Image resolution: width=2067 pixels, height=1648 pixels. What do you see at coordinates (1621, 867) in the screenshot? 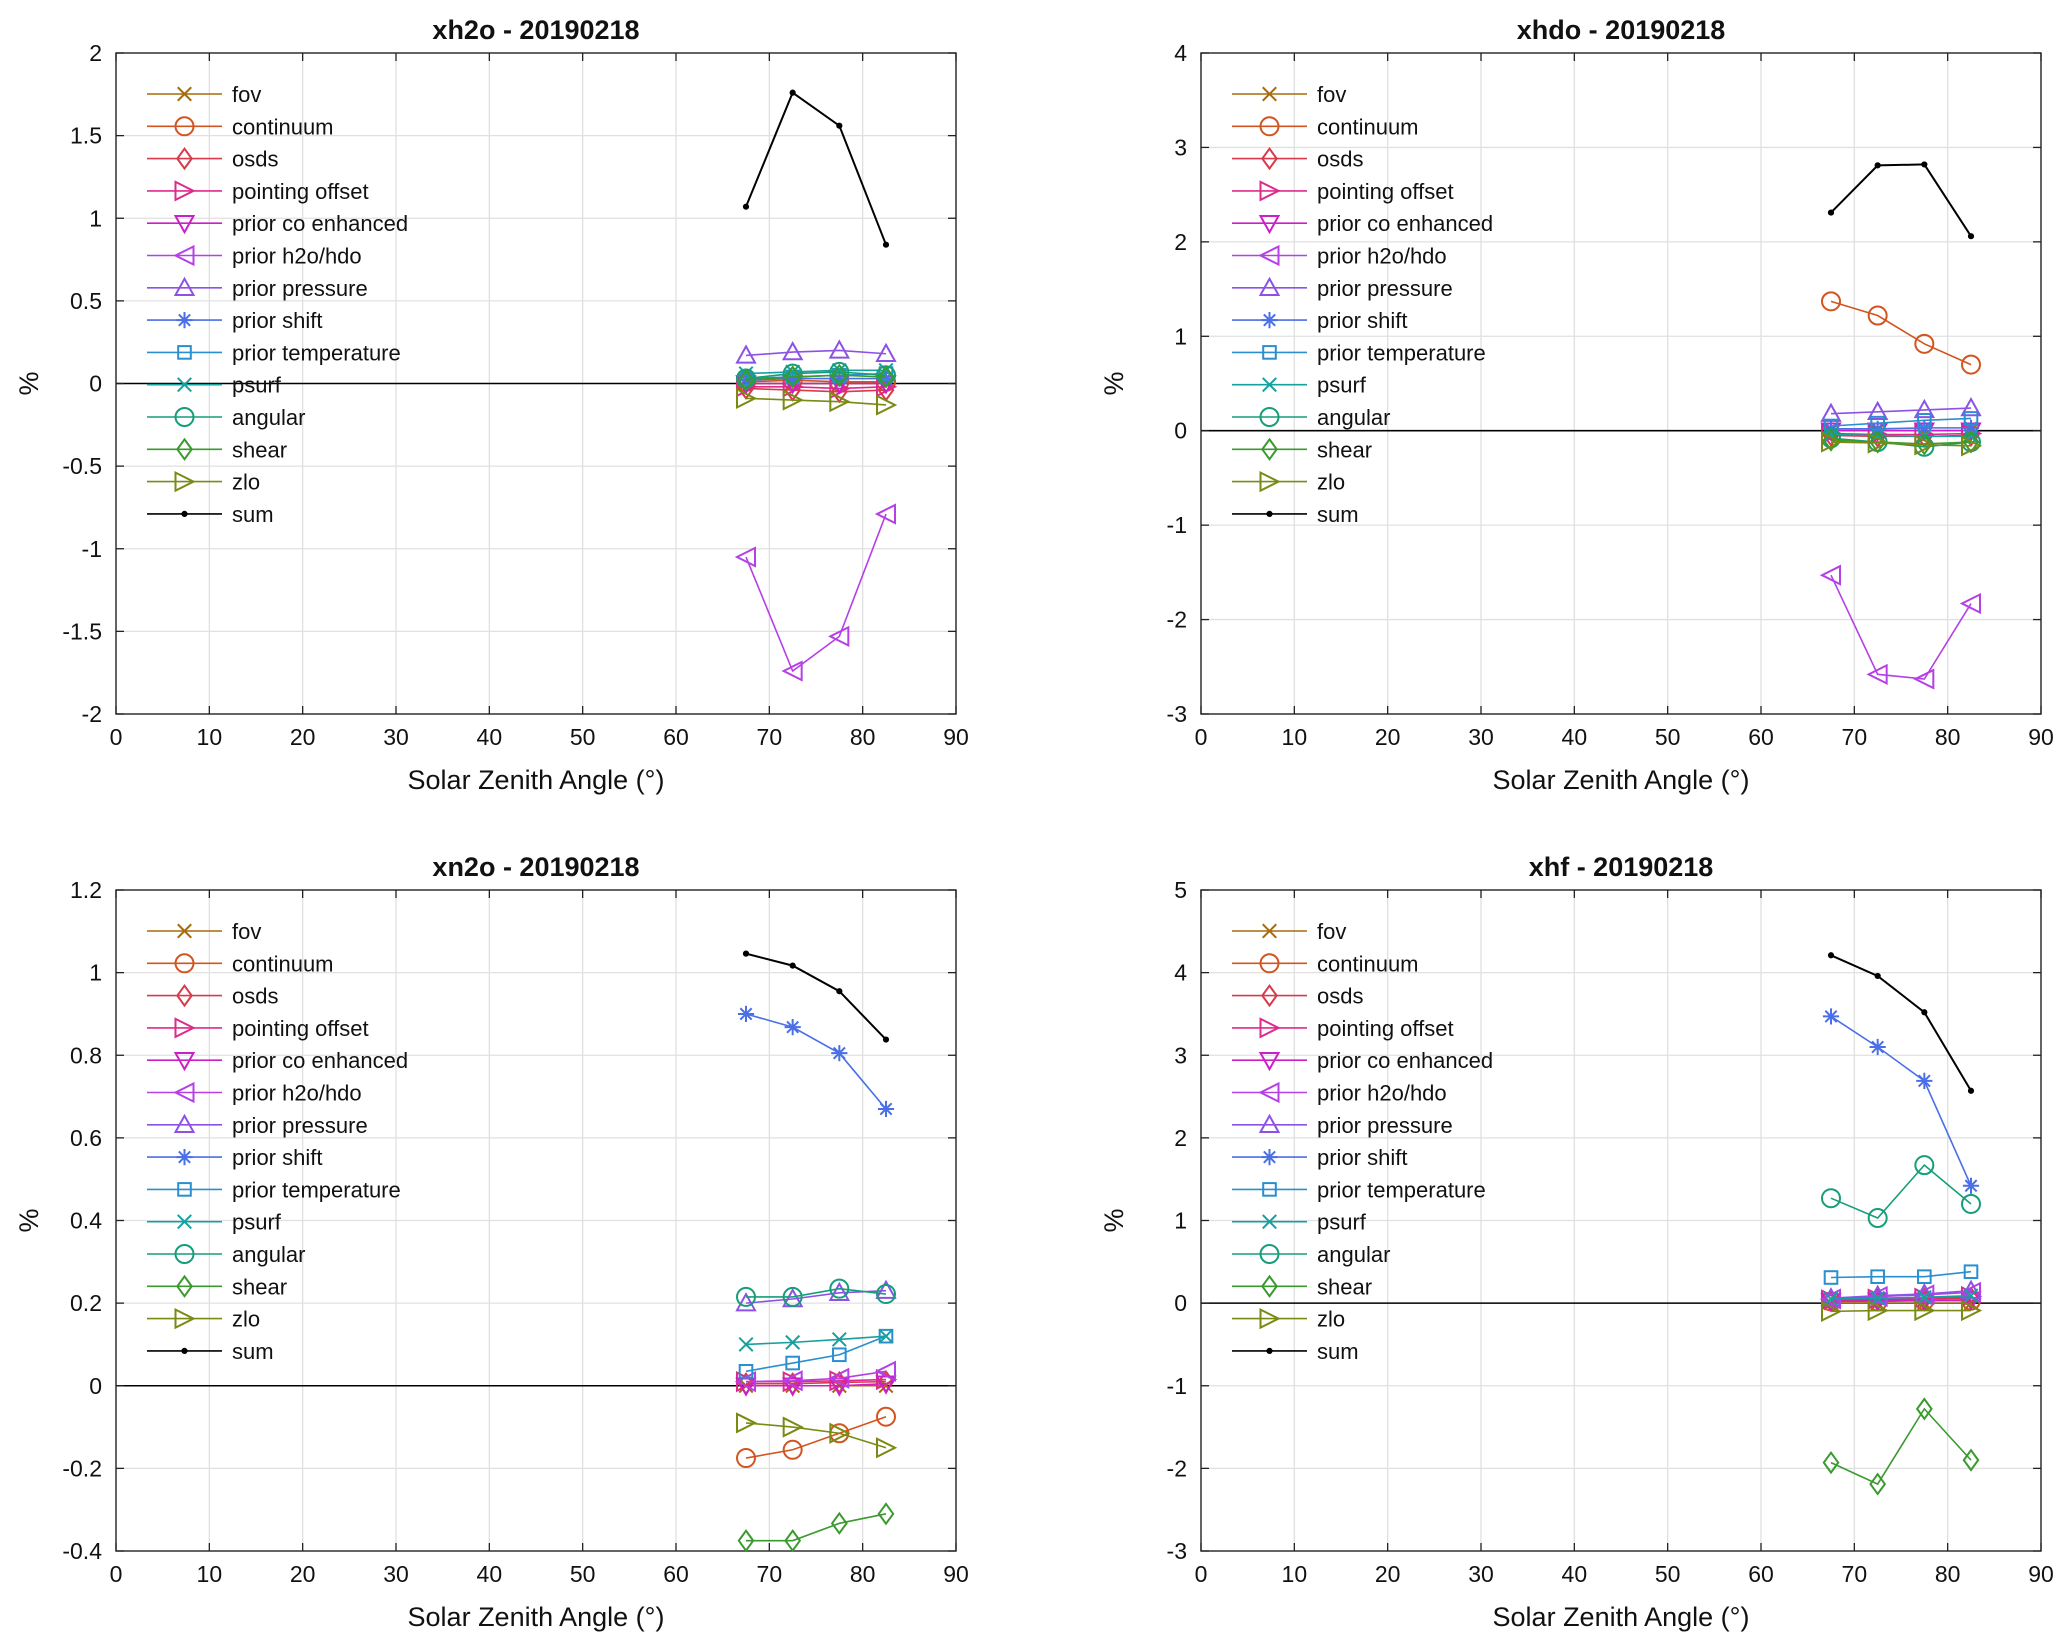
I see `chart-title: xhf - 20190218` at bounding box center [1621, 867].